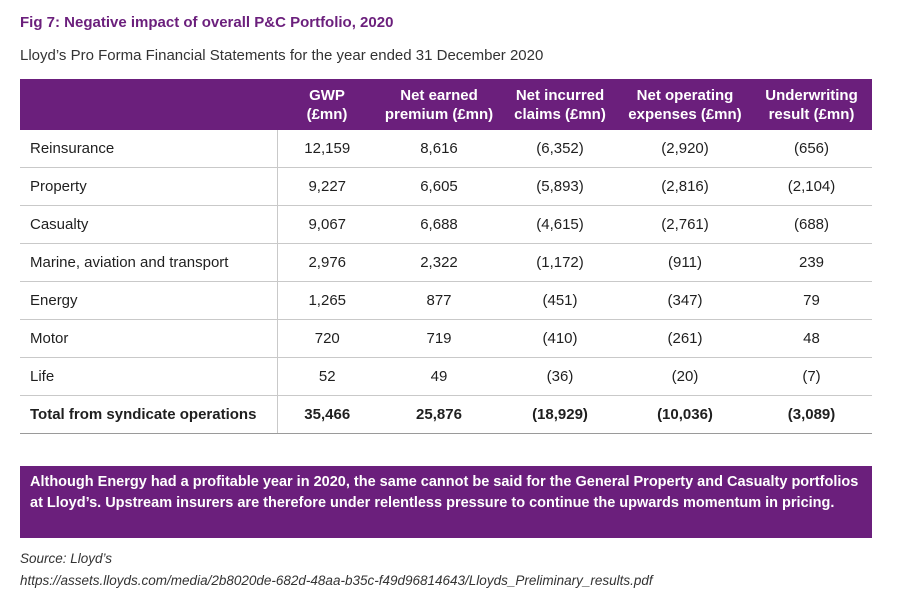 The width and height of the screenshot is (907, 598). I want to click on table-cell: 2,322, so click(439, 262).